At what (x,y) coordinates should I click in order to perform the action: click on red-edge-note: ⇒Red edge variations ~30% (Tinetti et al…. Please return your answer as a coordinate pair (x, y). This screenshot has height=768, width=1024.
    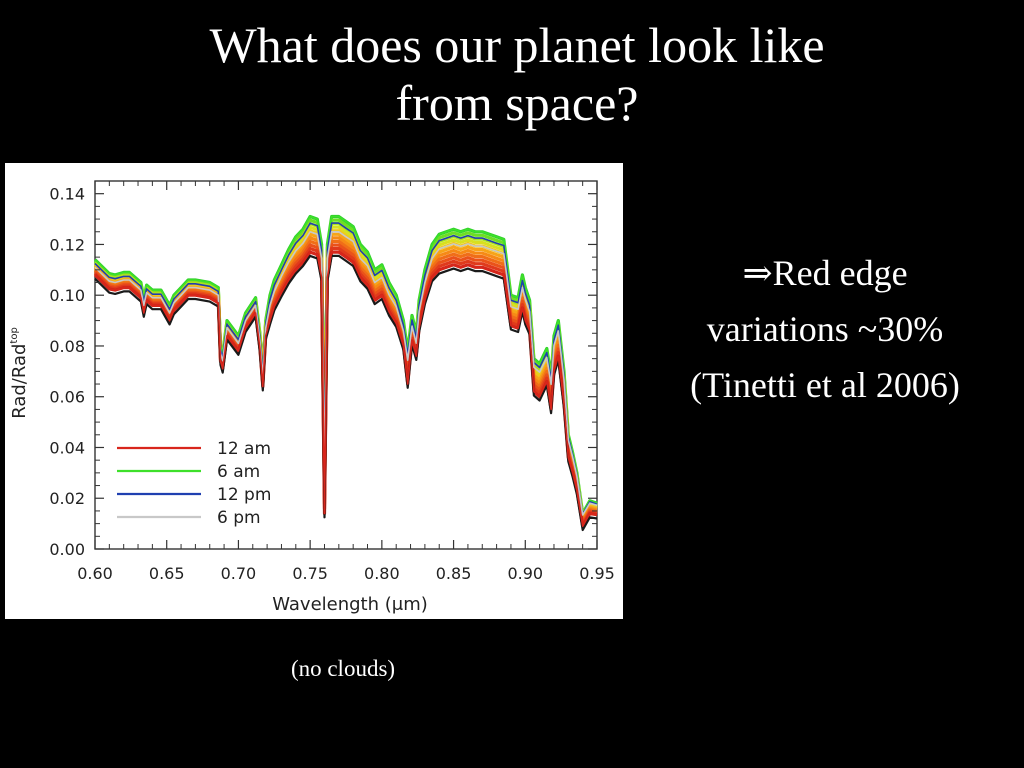
    Looking at the image, I should click on (825, 329).